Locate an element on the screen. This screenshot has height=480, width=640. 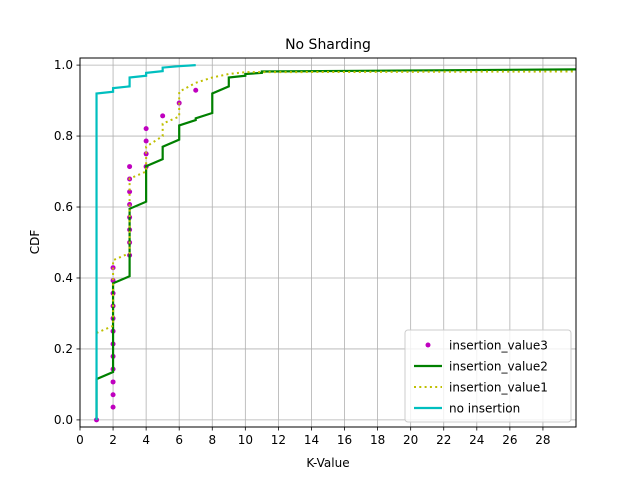
legend-label-insertion-value3: insertion_value3 is located at coordinates (498, 346).